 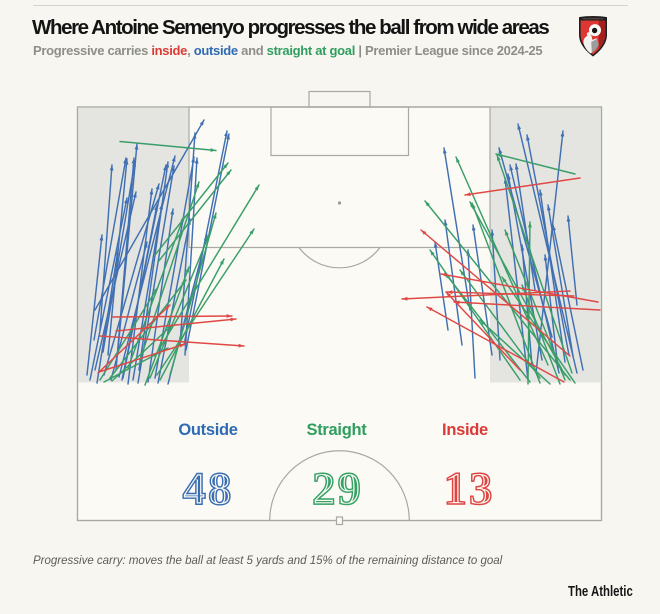 What do you see at coordinates (469, 489) in the screenshot?
I see `svg-text: 13` at bounding box center [469, 489].